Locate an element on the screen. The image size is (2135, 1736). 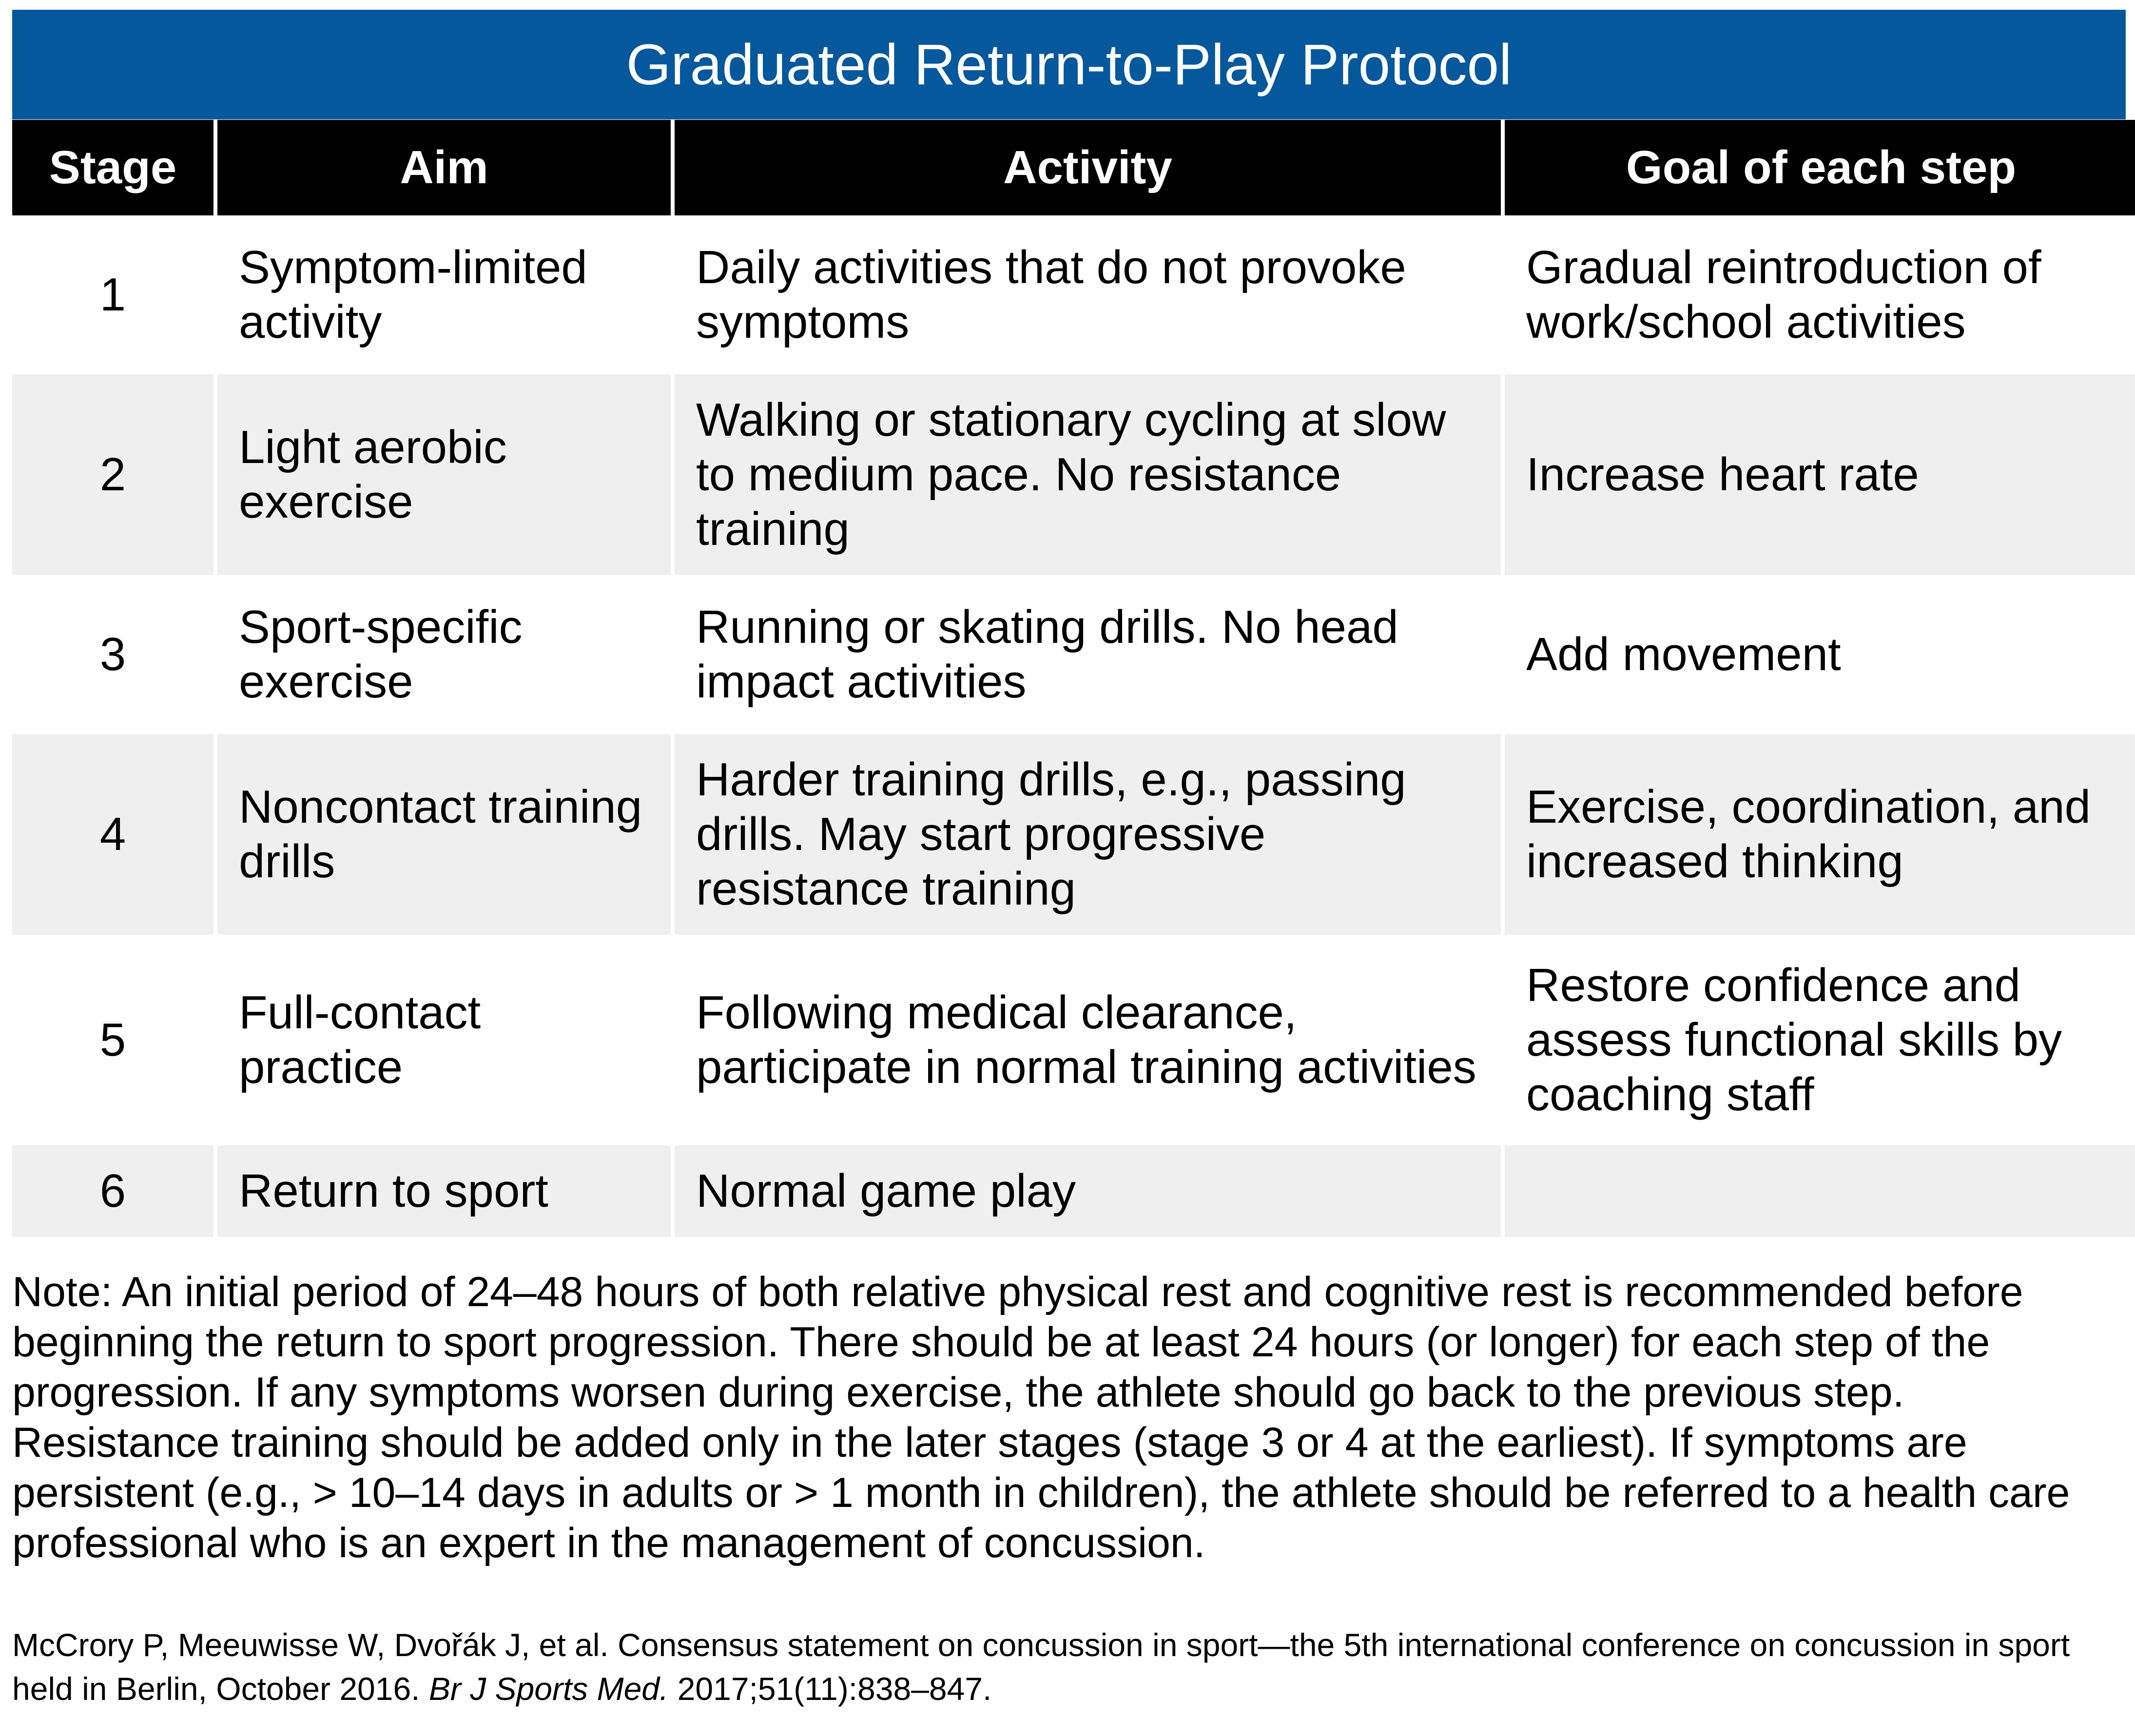
stage-number: 5 is located at coordinates (113, 1042).